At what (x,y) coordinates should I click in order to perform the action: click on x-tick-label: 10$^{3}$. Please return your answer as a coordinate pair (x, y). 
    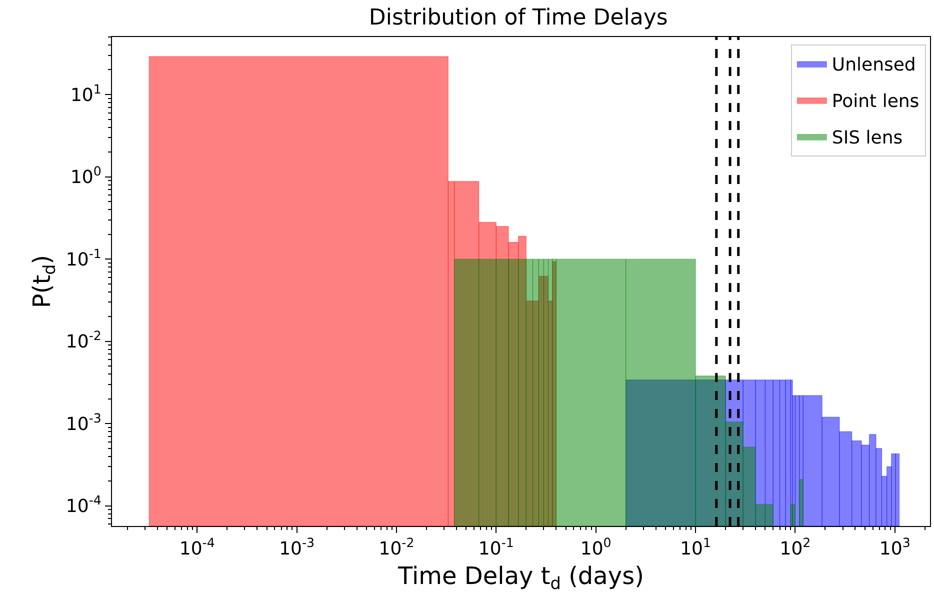
    Looking at the image, I should click on (894, 547).